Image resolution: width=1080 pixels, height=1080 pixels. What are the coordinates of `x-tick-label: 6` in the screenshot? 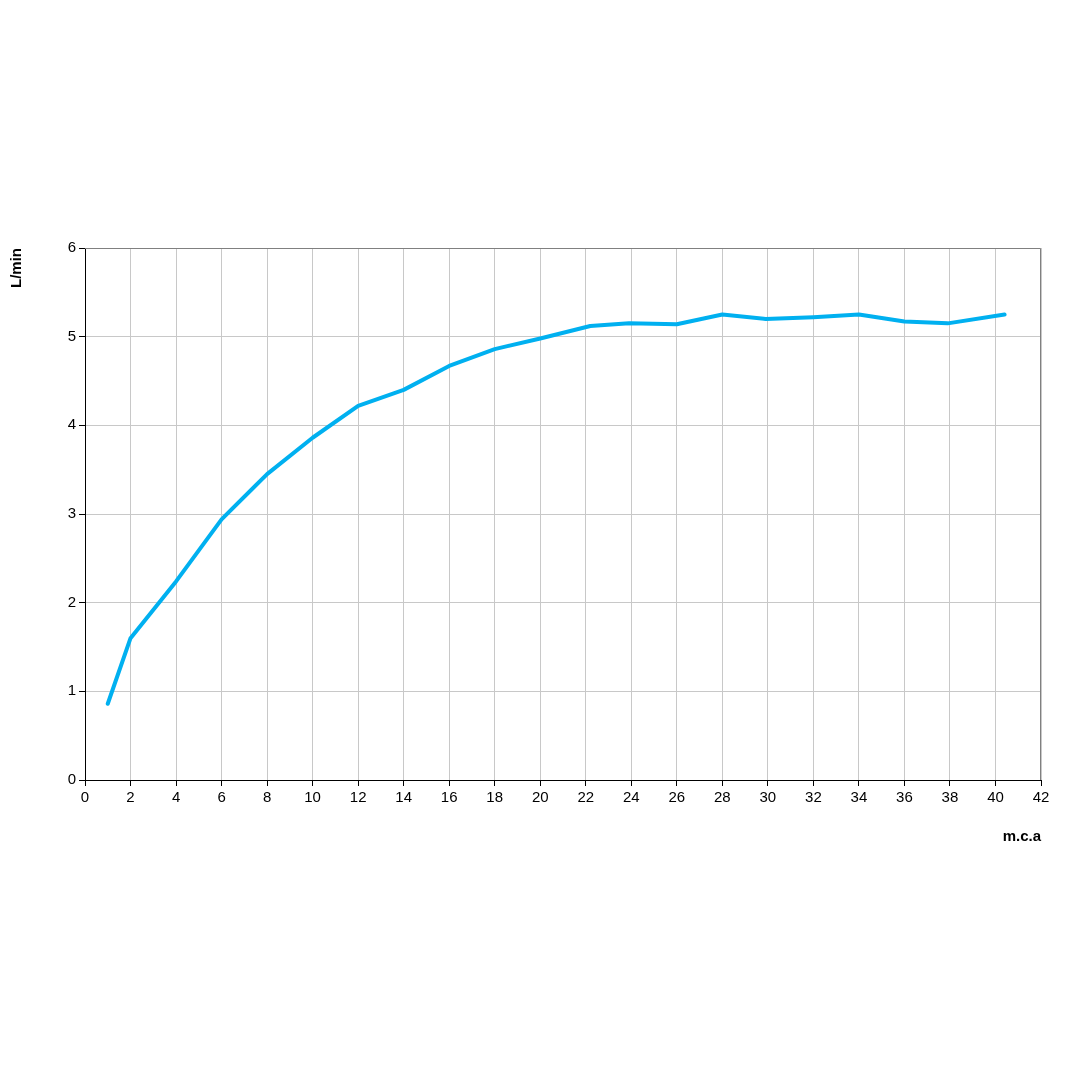 It's located at (221, 797).